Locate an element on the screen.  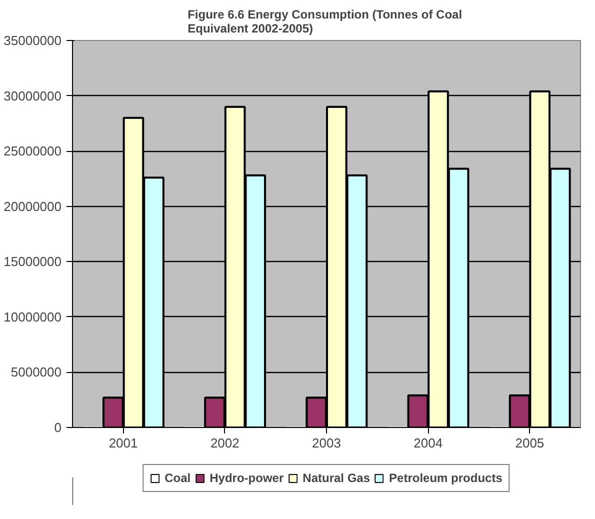
x-tick-label: 2004 is located at coordinates (428, 443).